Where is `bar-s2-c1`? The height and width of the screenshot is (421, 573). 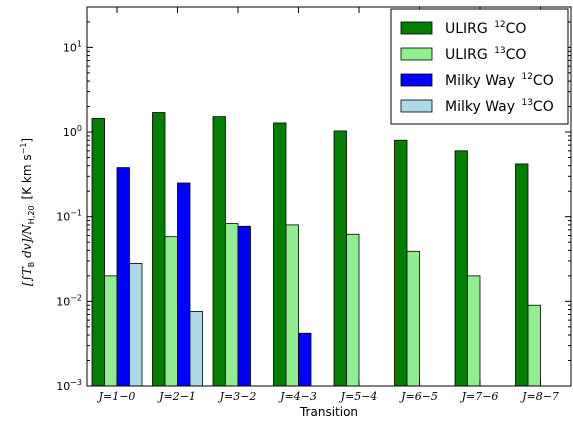 bar-s2-c1 is located at coordinates (184, 284).